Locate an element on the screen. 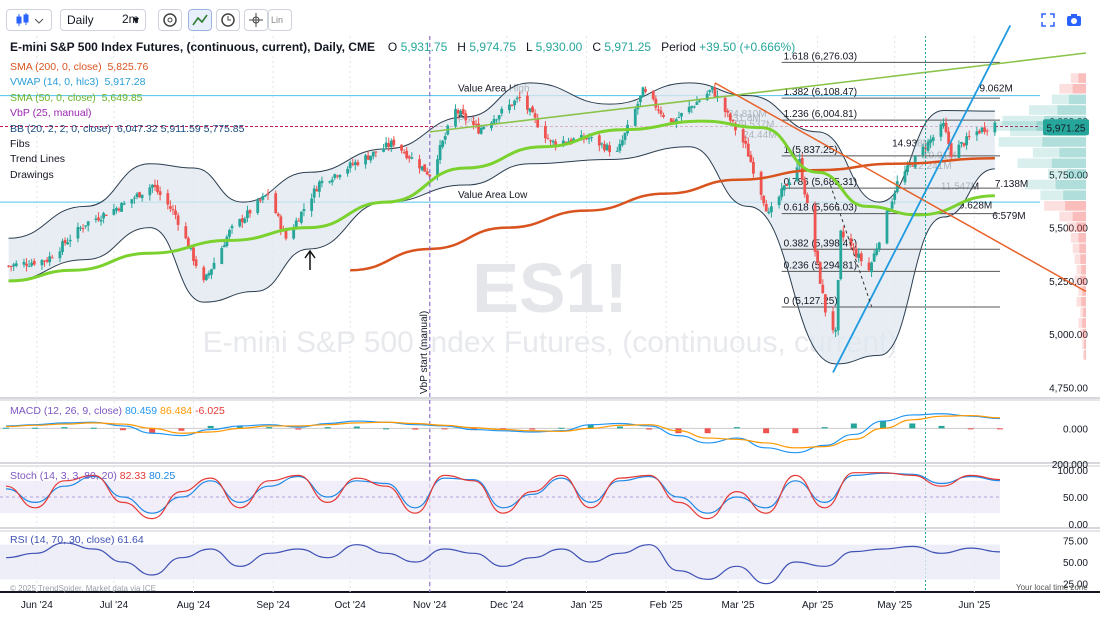  timezone-label: Your local time zone is located at coordinates (1052, 587).